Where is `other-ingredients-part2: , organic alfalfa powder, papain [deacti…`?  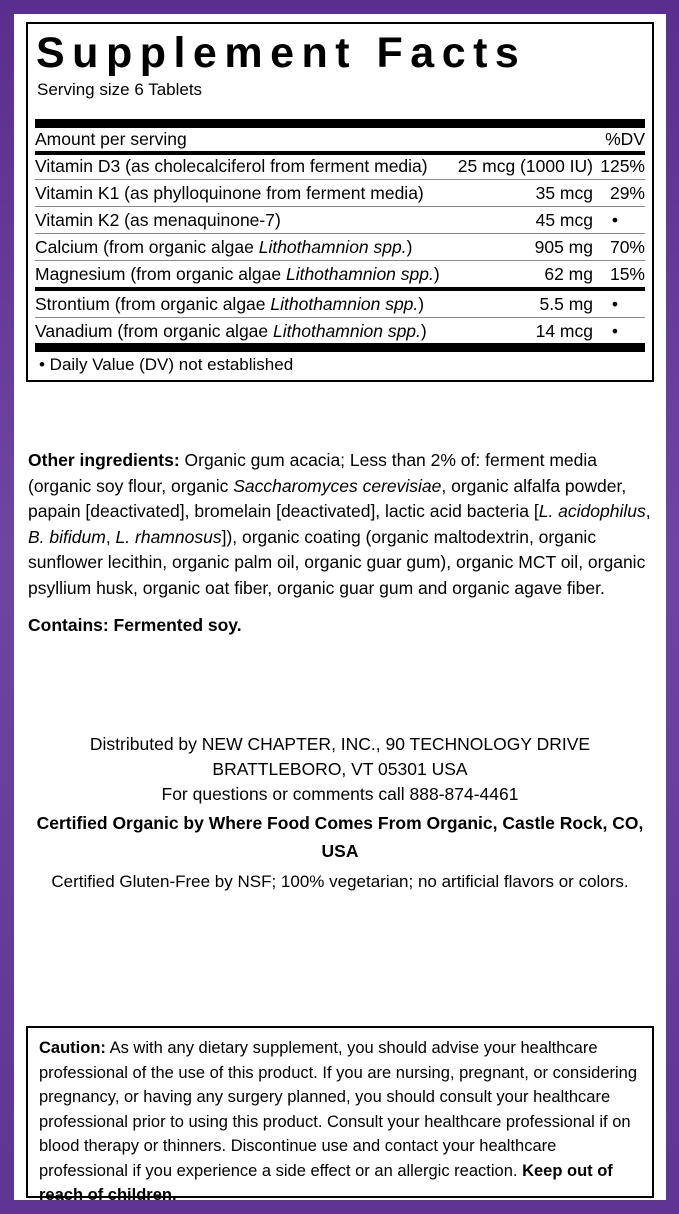 other-ingredients-part2: , organic alfalfa powder, papain [deacti… is located at coordinates (327, 498).